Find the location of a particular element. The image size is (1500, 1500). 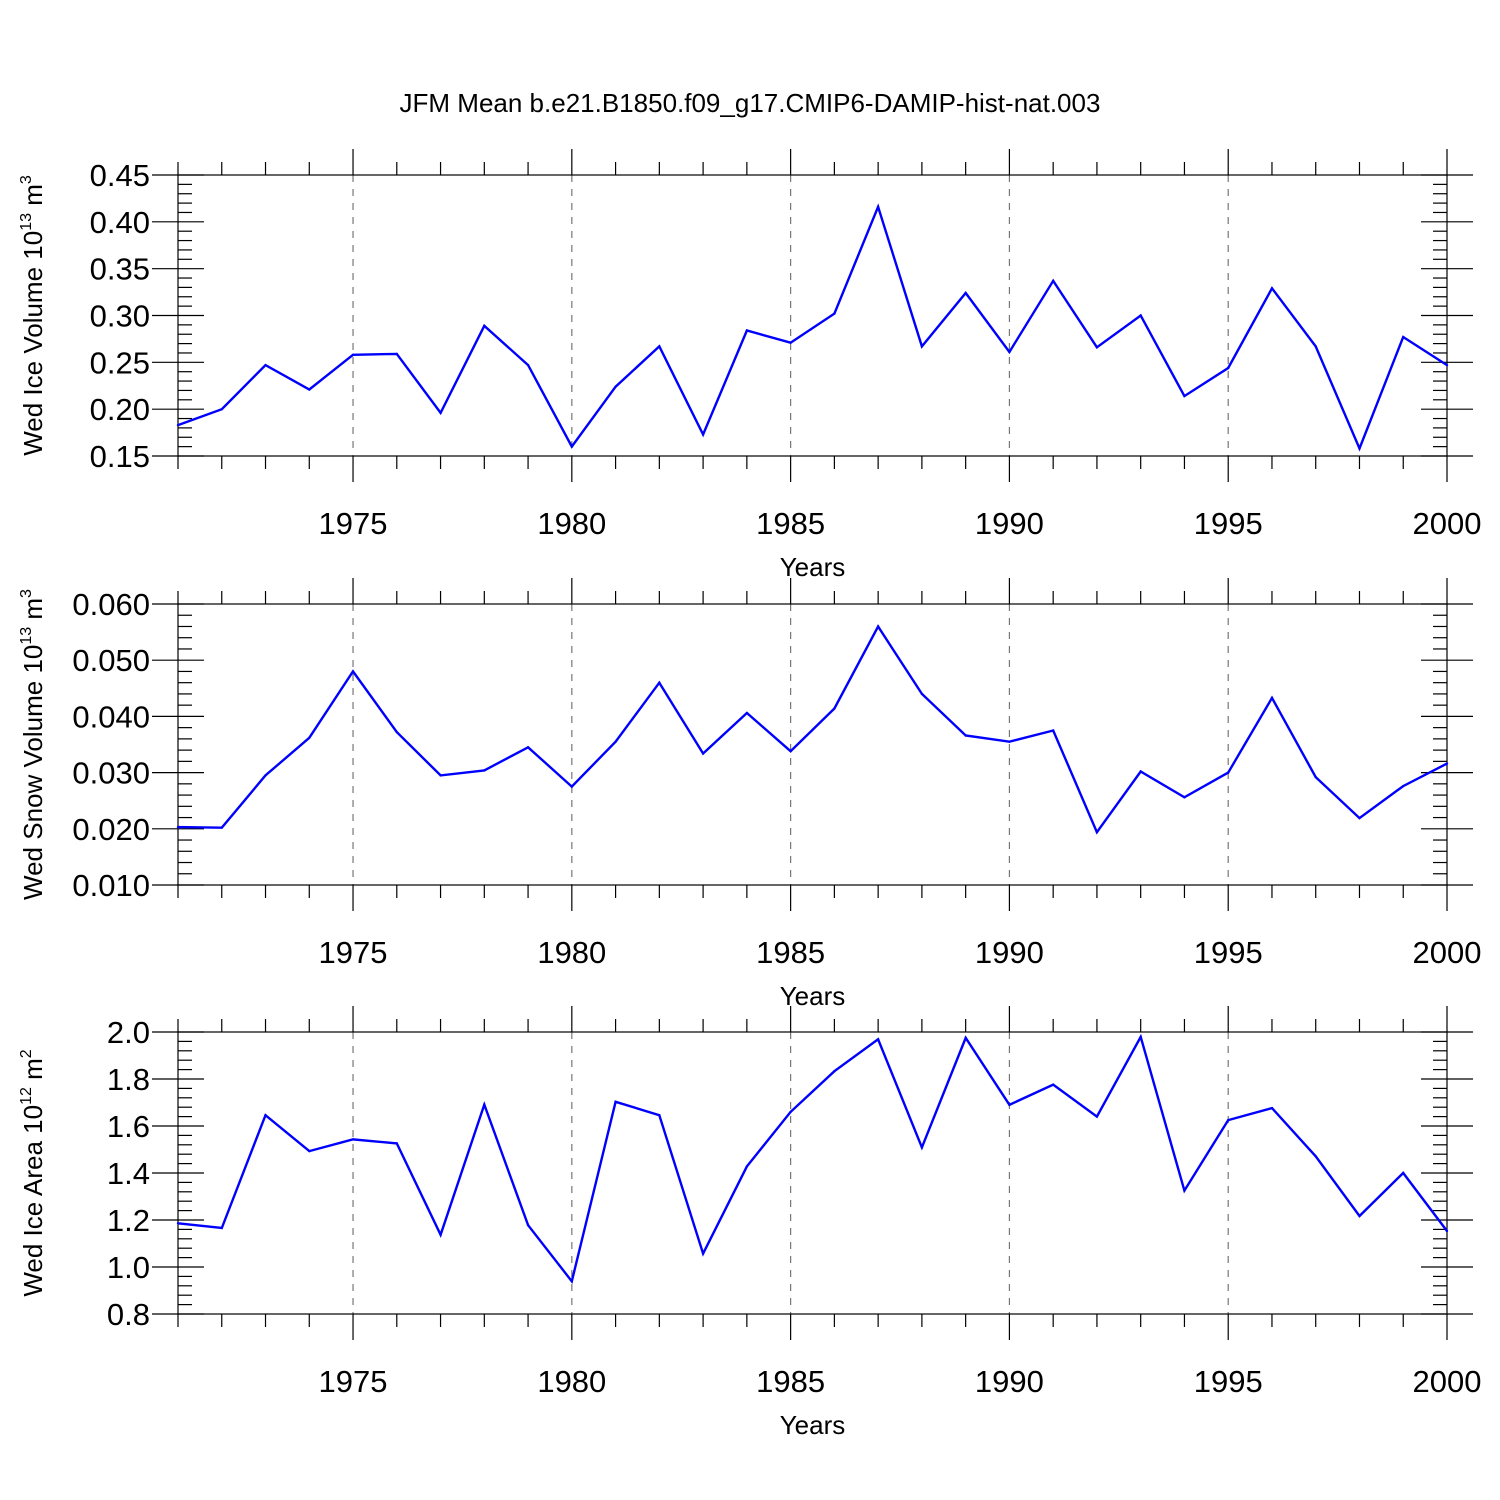

y-tick-label: 0.020 is located at coordinates (111, 829).